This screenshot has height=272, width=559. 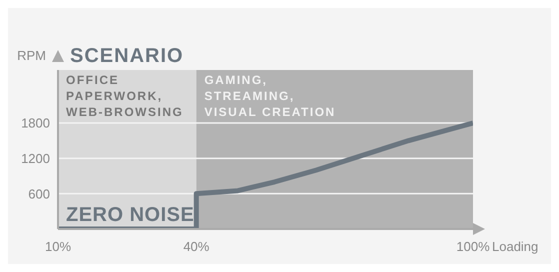 What do you see at coordinates (270, 96) in the screenshot?
I see `band-label: GAMING, STREAMING, VISUAL CREATION` at bounding box center [270, 96].